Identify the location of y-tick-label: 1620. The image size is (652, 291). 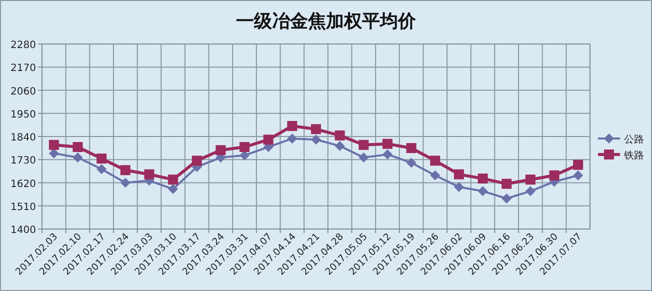
(23, 184).